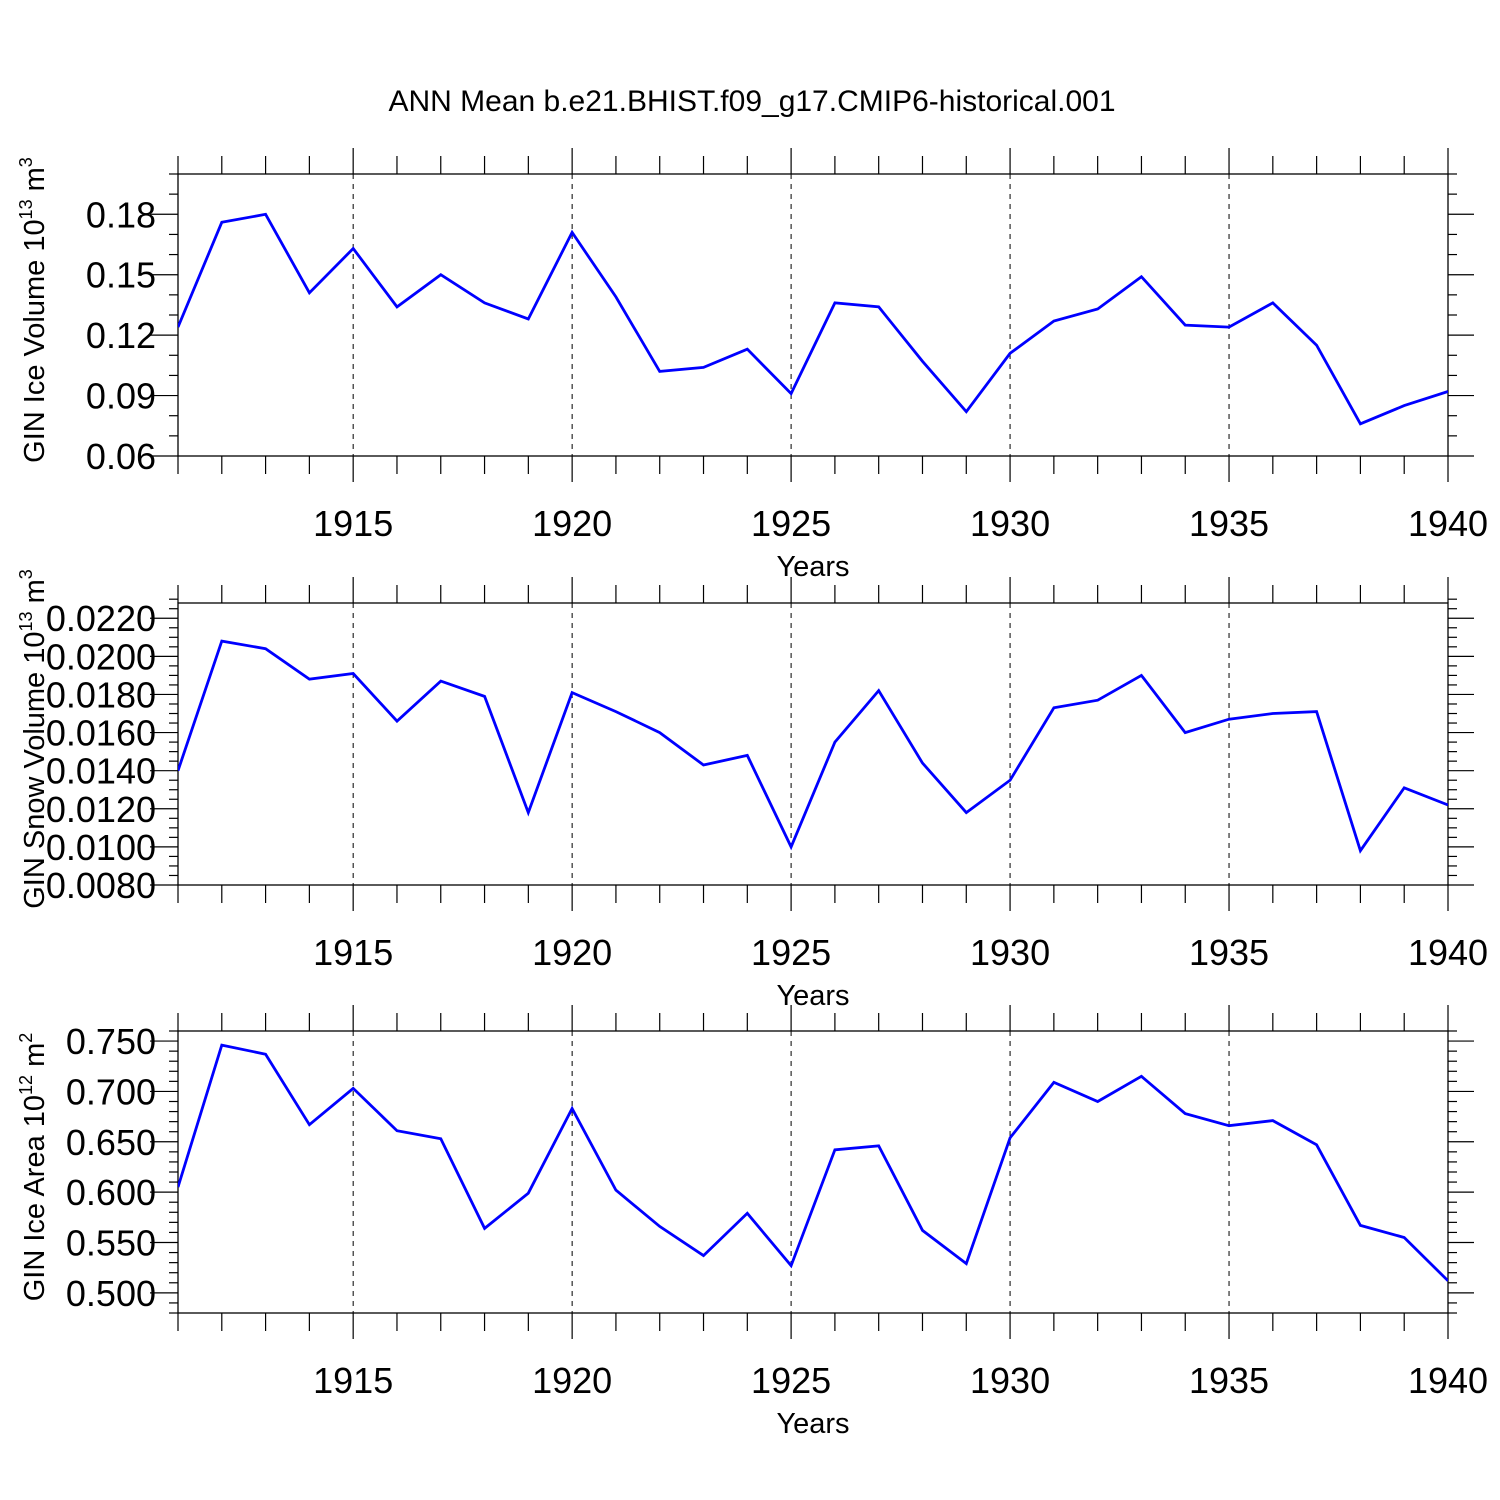  Describe the element at coordinates (111, 1041) in the screenshot. I see `y-tick-label: 0.750` at that location.